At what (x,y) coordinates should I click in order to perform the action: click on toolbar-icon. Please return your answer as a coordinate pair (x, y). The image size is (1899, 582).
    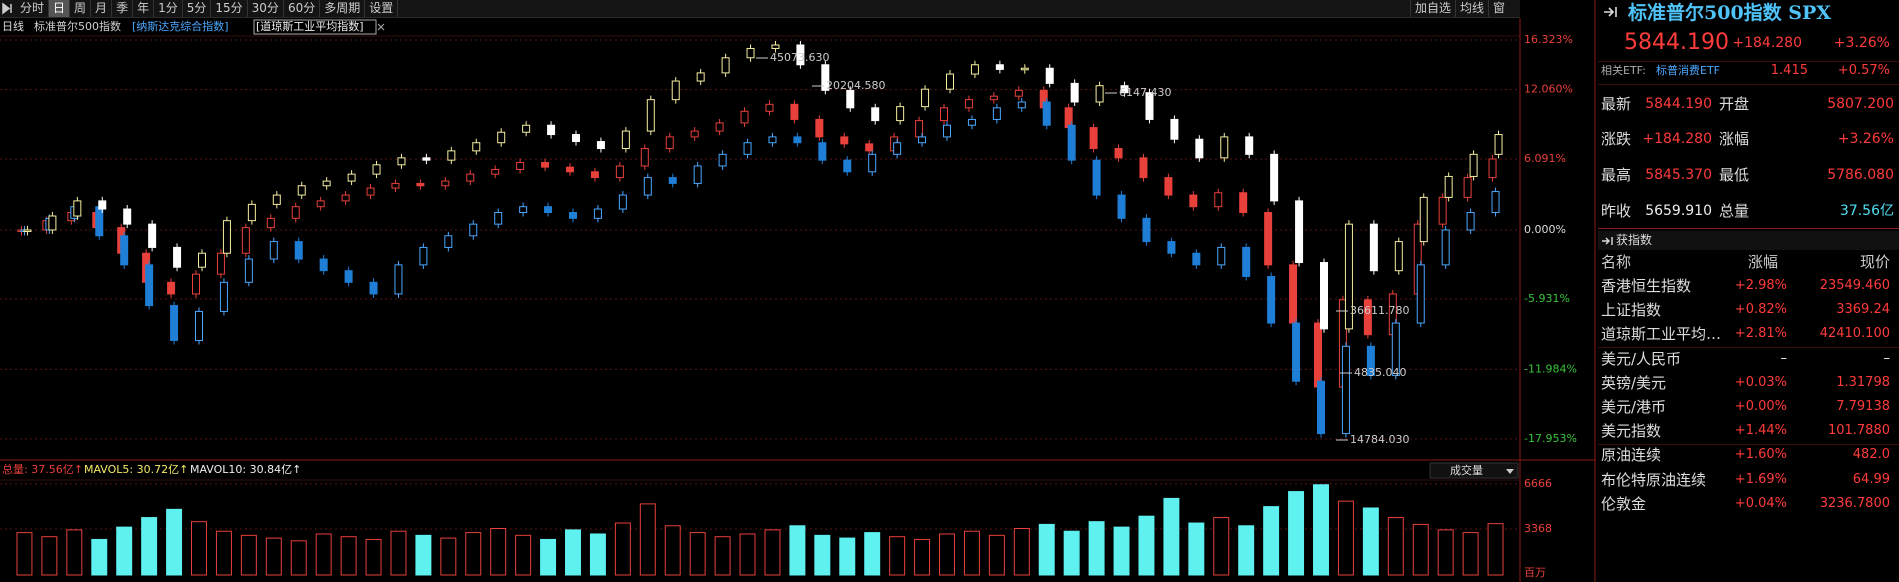
    Looking at the image, I should click on (8, 8).